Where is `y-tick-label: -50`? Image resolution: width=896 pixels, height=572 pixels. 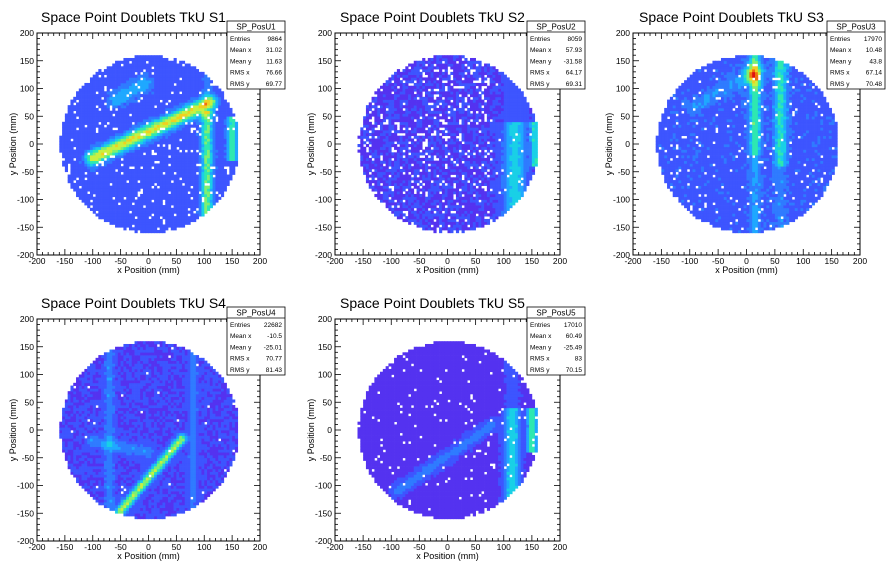
y-tick-label: -50 is located at coordinates (28, 172).